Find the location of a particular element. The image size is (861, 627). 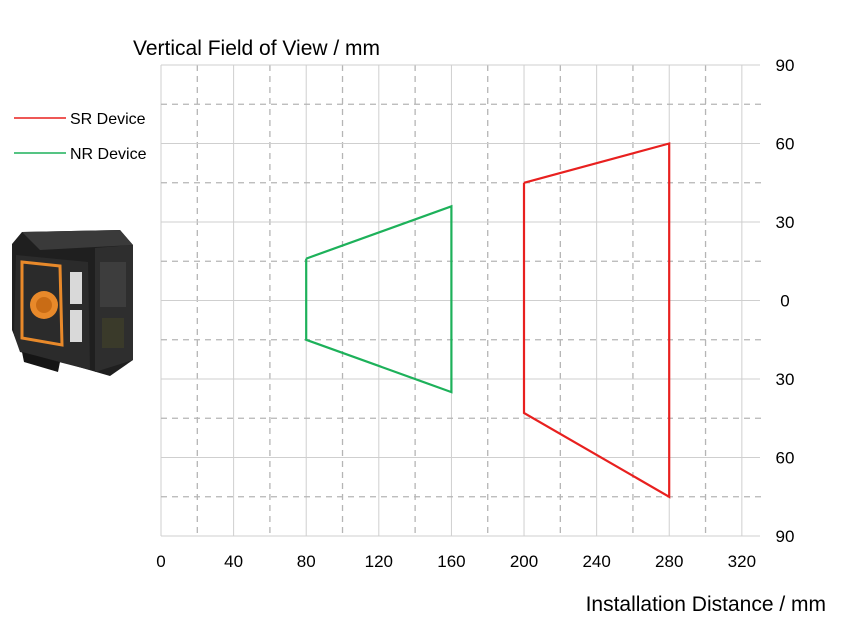

y-tick-labels: 90 60 30 0 30 60 90 is located at coordinates (785, 301).